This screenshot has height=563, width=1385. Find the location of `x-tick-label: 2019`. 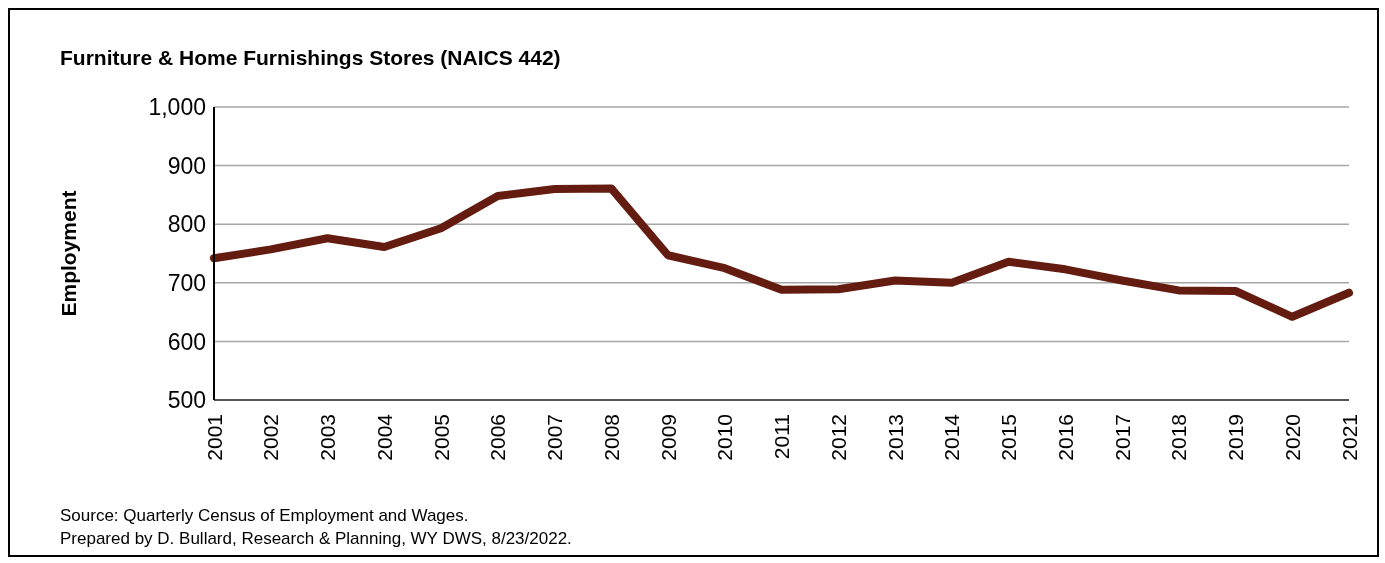

x-tick-label: 2019 is located at coordinates (1235, 437).